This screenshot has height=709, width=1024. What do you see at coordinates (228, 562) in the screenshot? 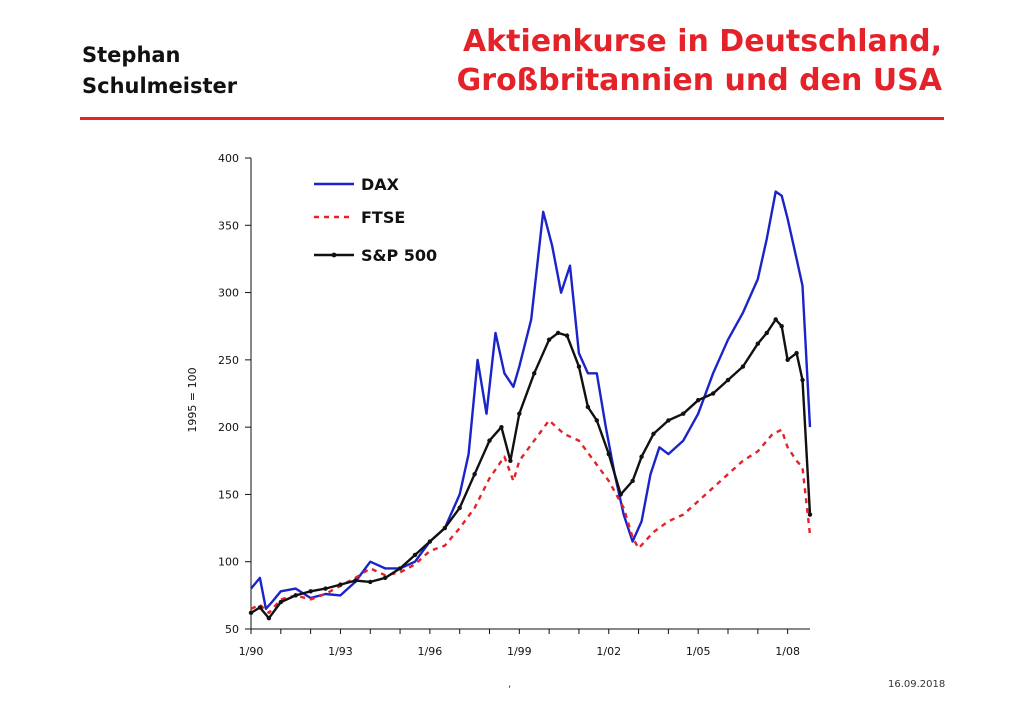
I see `y-tick-label: 100` at bounding box center [228, 562].